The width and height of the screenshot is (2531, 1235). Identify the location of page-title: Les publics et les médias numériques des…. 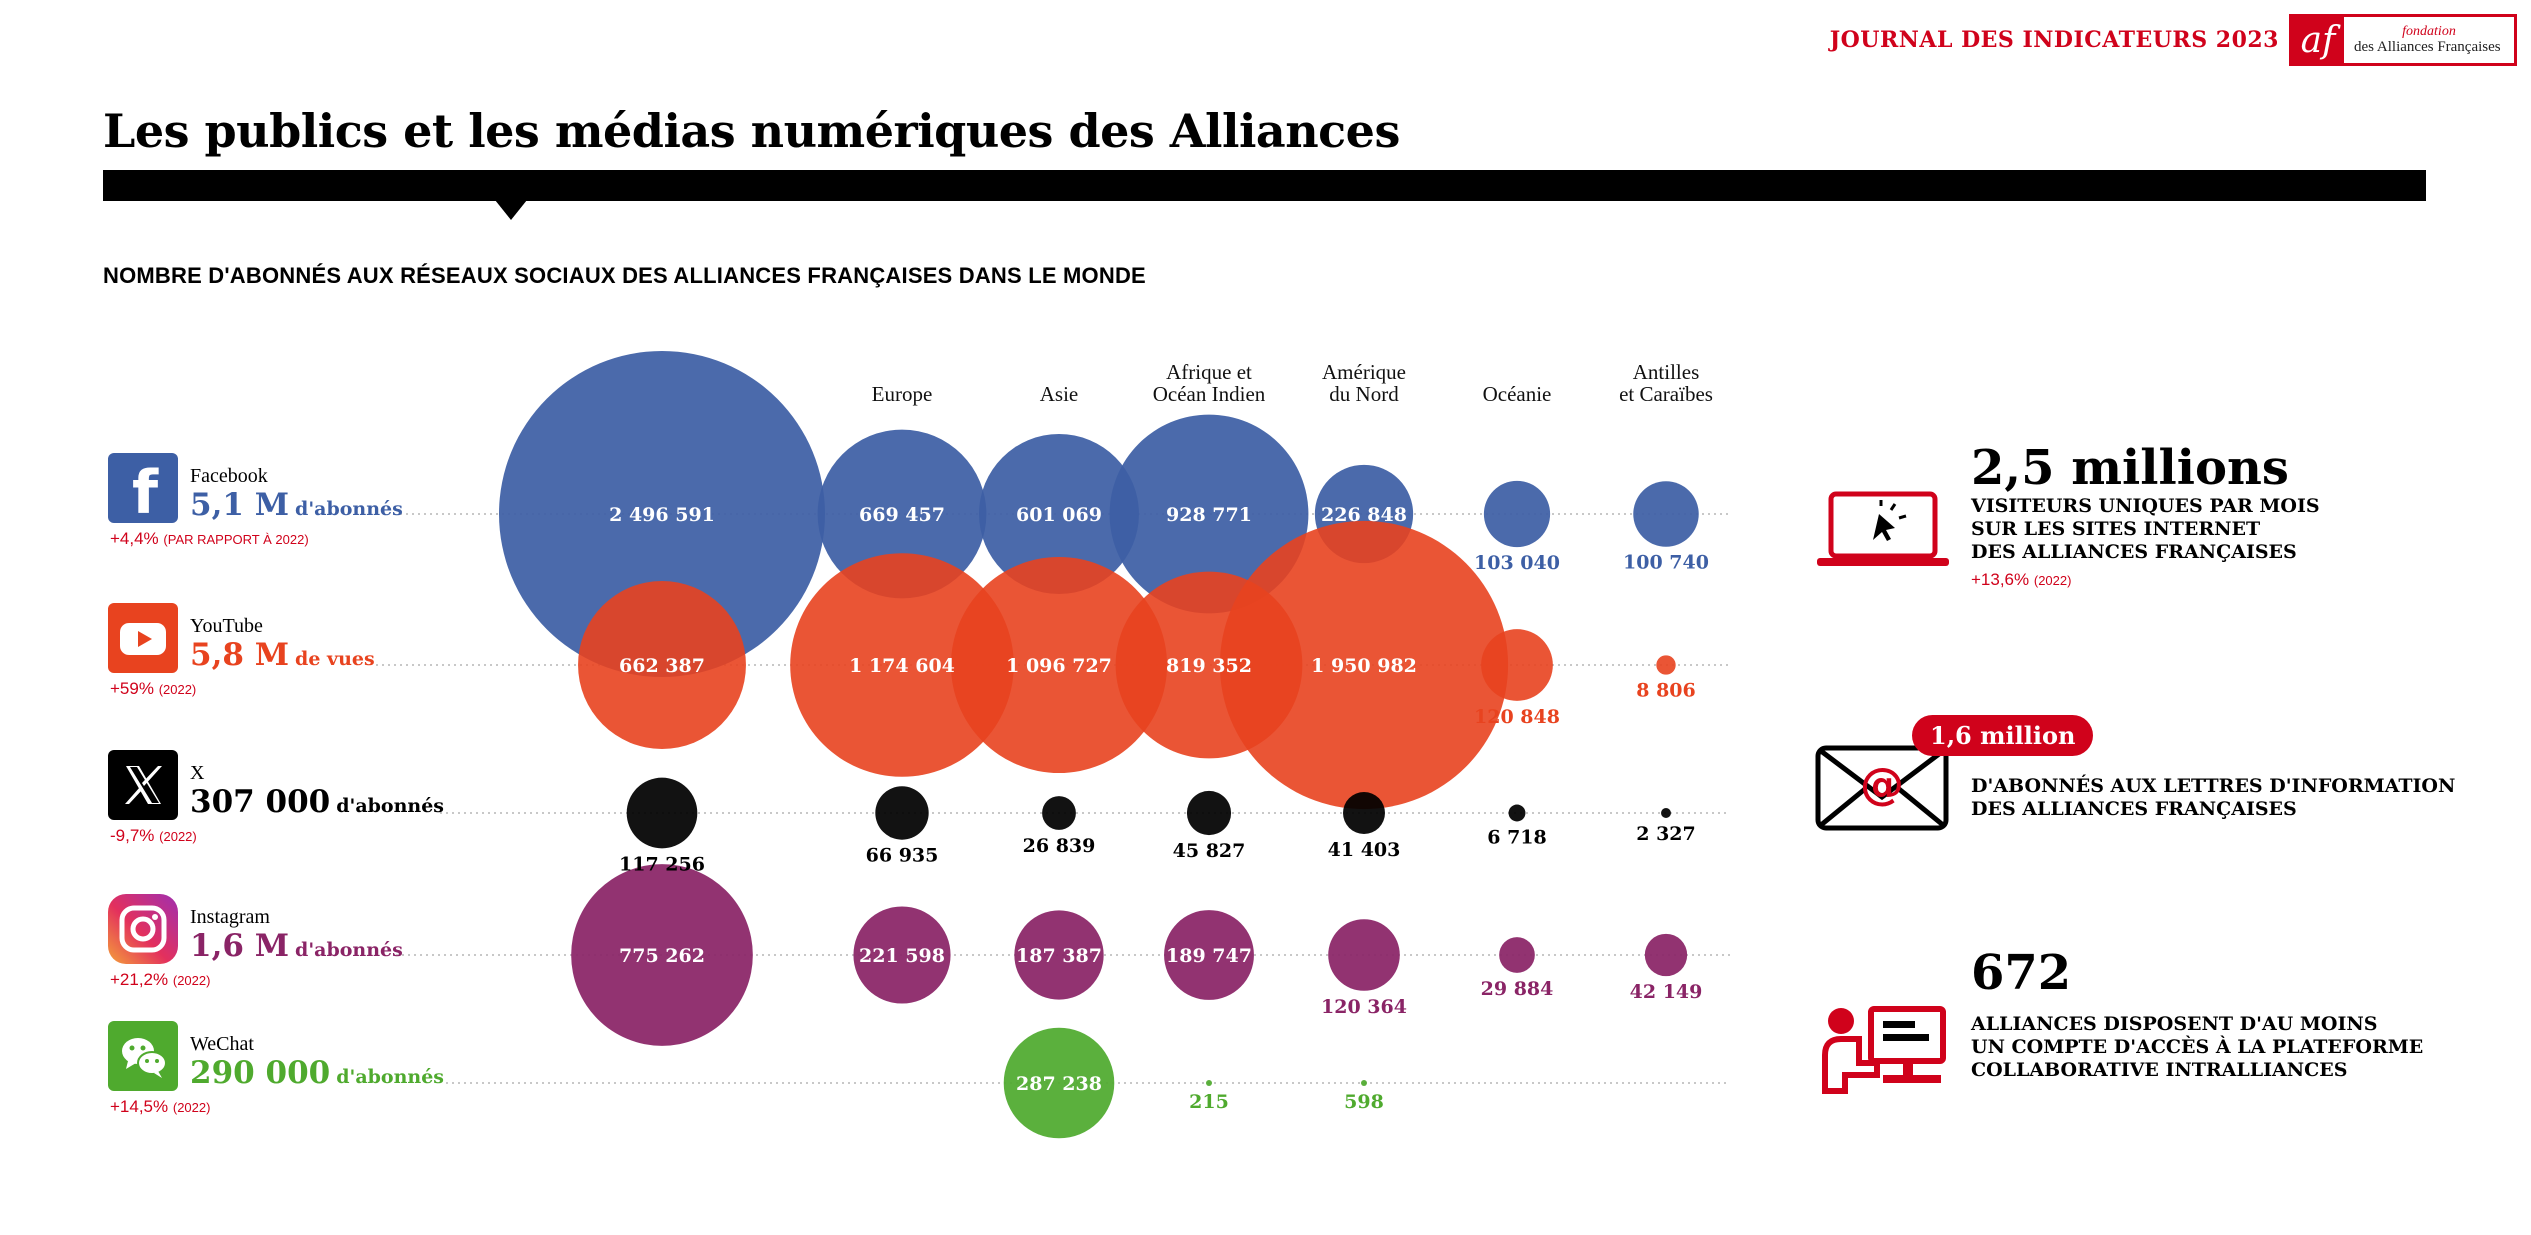
(751, 131).